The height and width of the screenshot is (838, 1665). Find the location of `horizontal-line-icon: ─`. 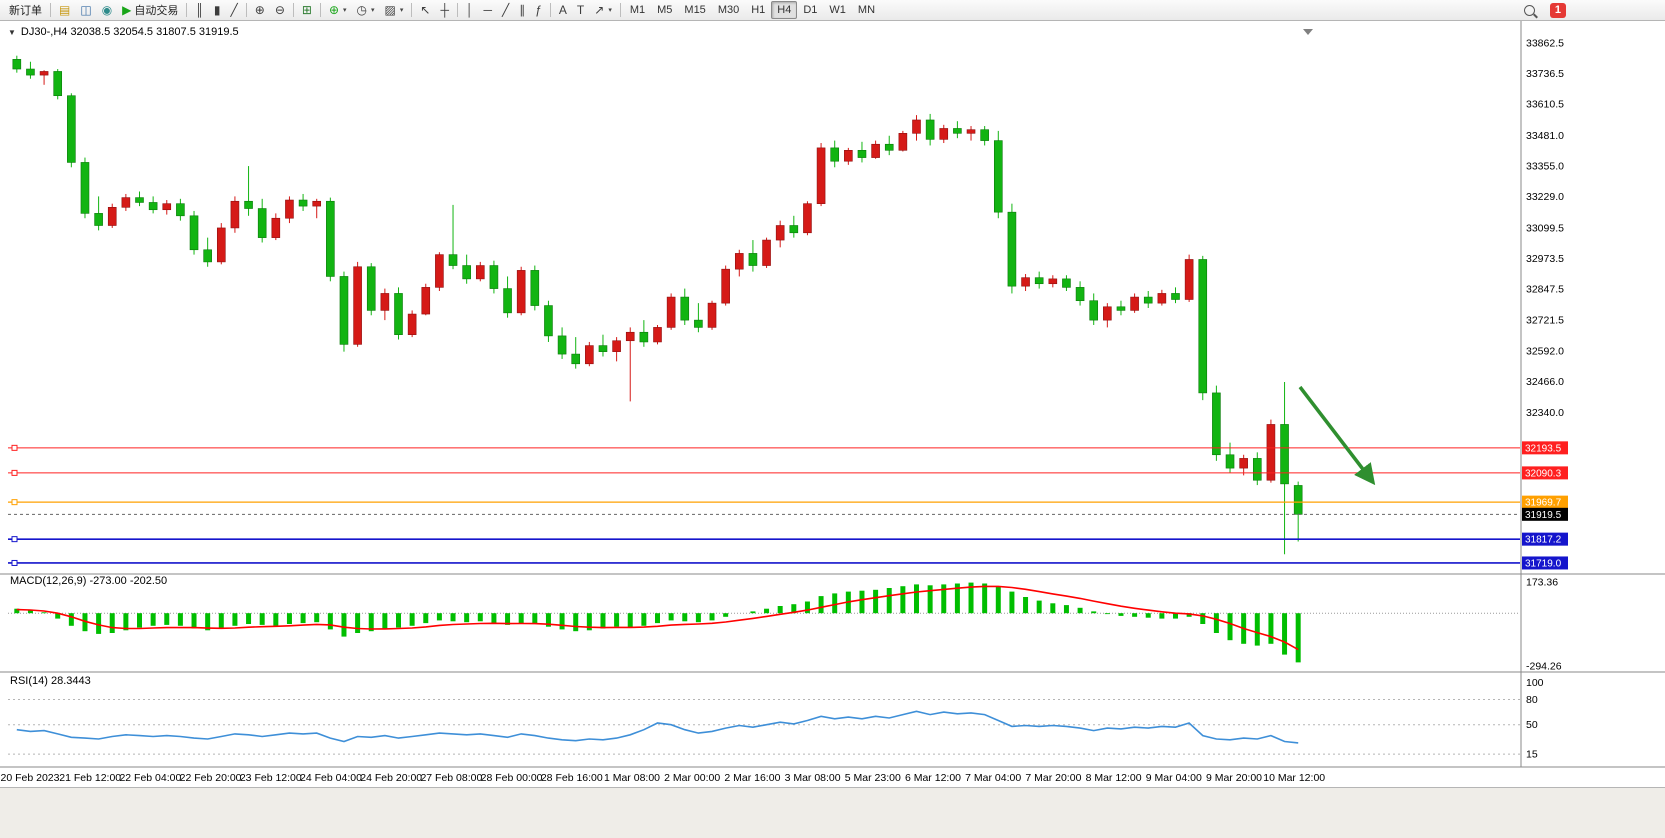

horizontal-line-icon: ─ is located at coordinates (487, 9).